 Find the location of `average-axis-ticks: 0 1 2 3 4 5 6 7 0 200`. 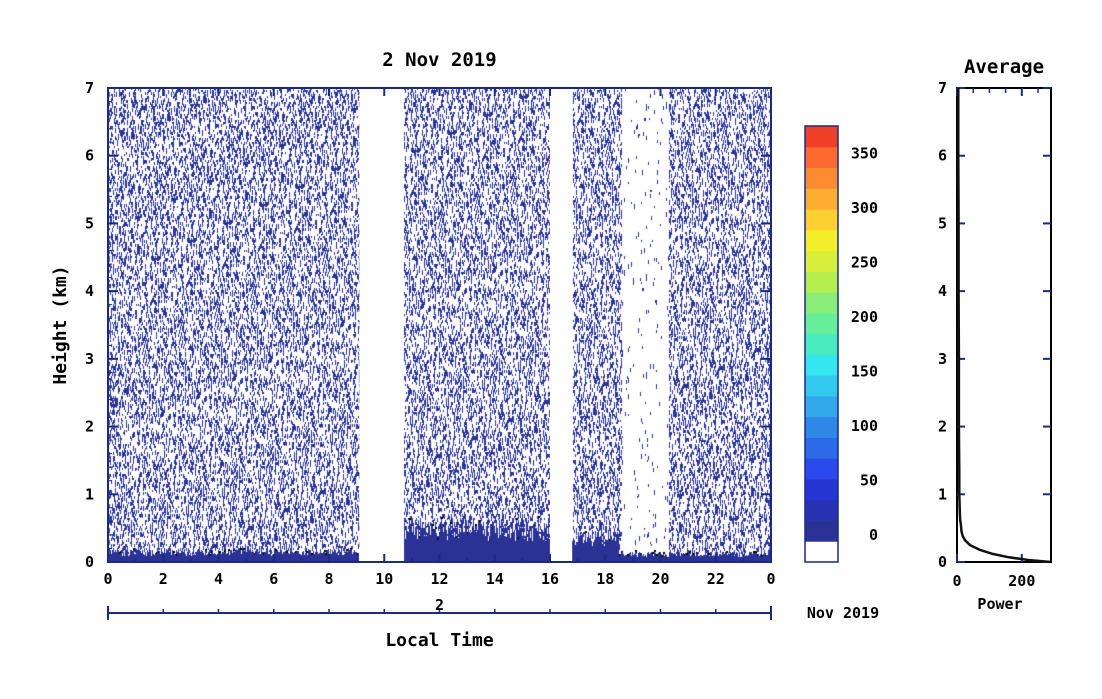

average-axis-ticks: 0 1 2 3 4 5 6 7 0 200 is located at coordinates (994, 334).